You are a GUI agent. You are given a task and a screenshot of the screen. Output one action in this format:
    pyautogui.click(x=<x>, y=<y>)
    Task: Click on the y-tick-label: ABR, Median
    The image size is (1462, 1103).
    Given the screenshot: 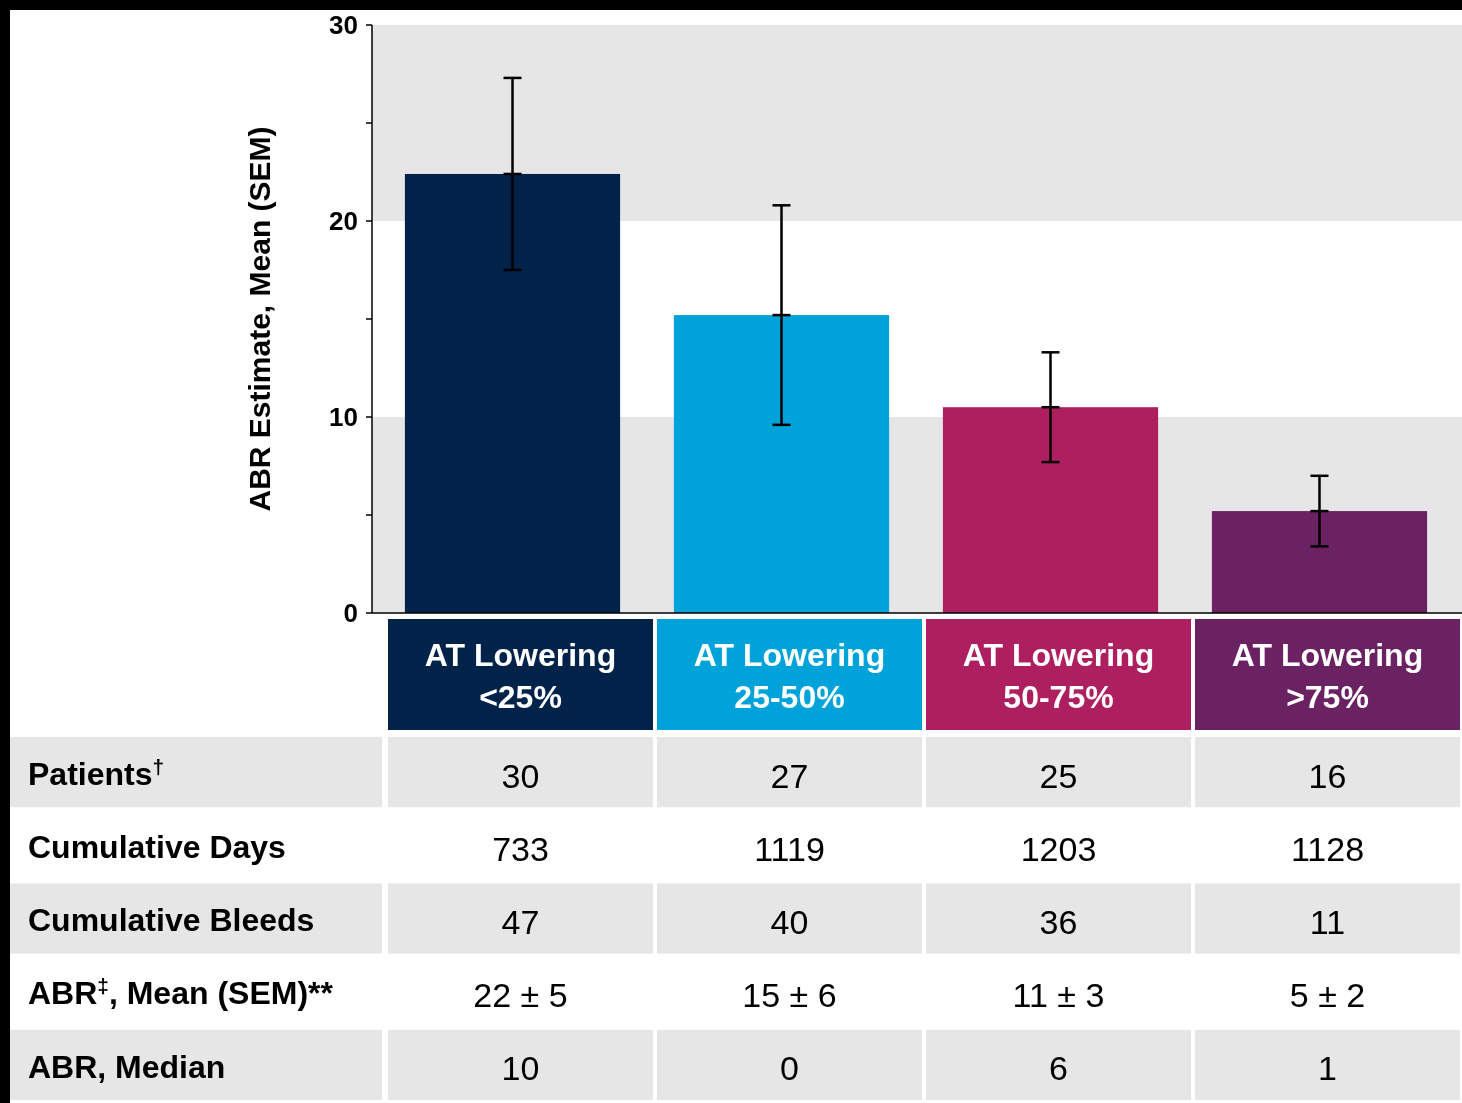 What is the action you would take?
    pyautogui.click(x=127, y=1066)
    